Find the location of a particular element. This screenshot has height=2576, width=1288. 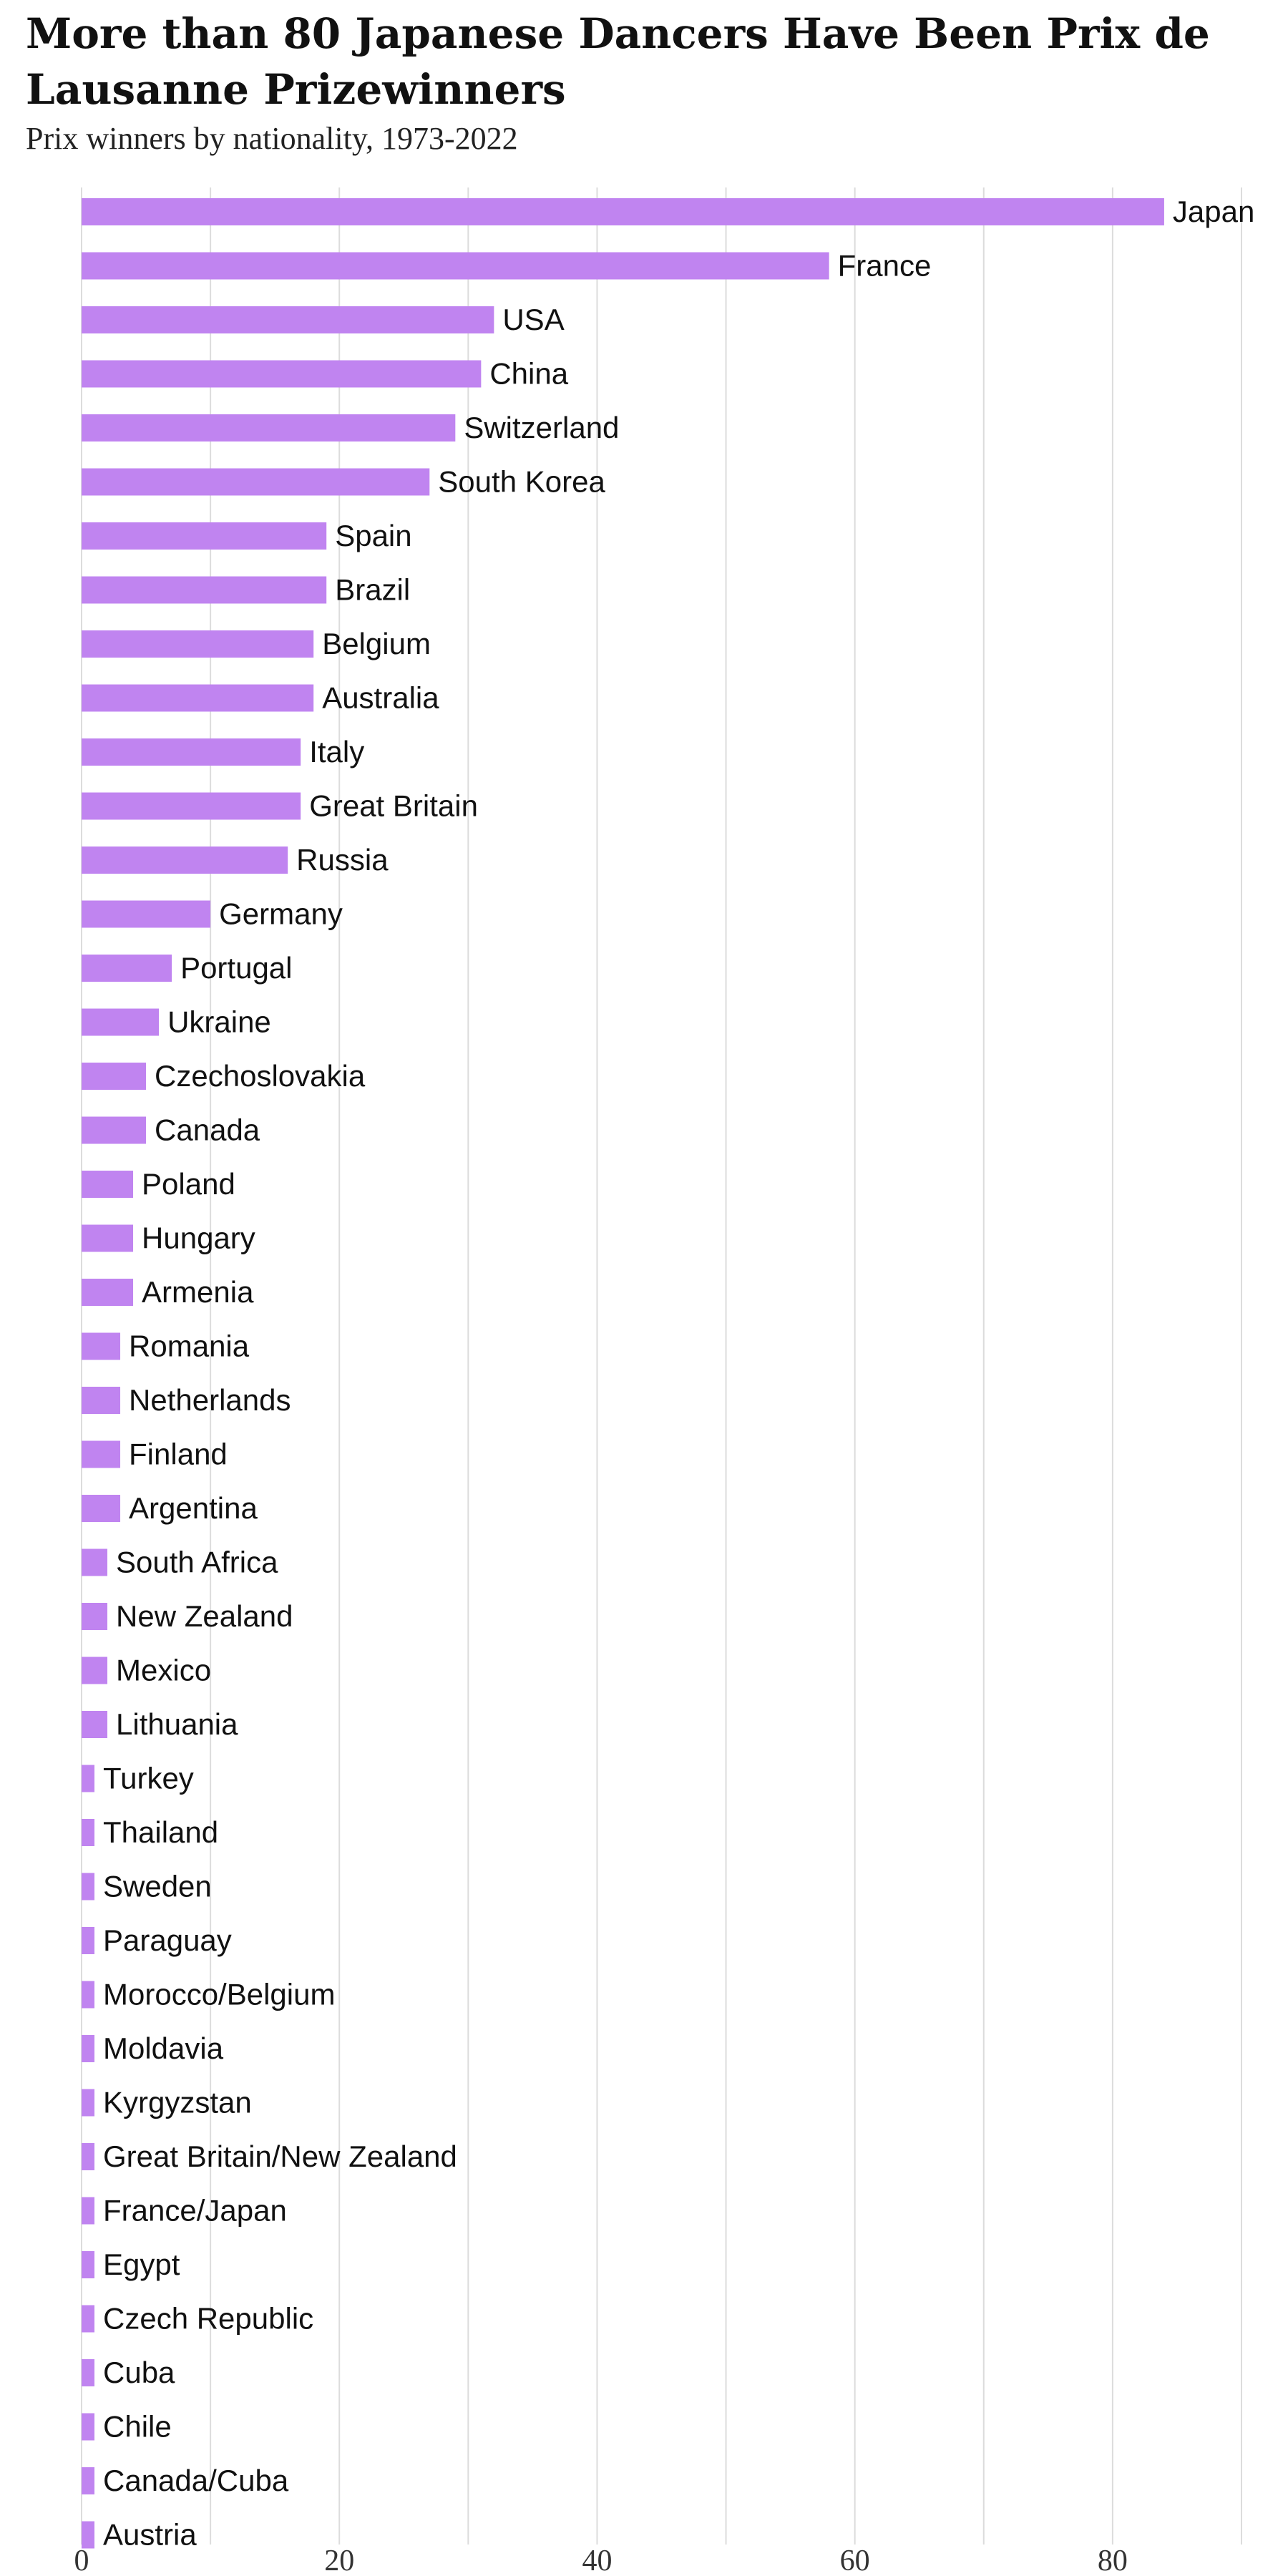

category-label: Kyrgyzstan is located at coordinates (177, 2102).